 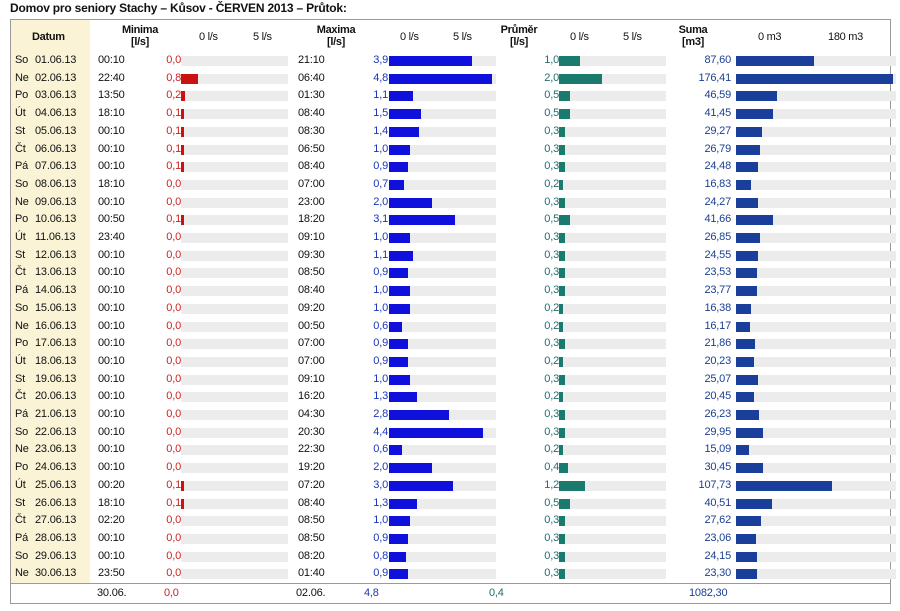 What do you see at coordinates (111, 95) in the screenshot?
I see `min-time: 13:50` at bounding box center [111, 95].